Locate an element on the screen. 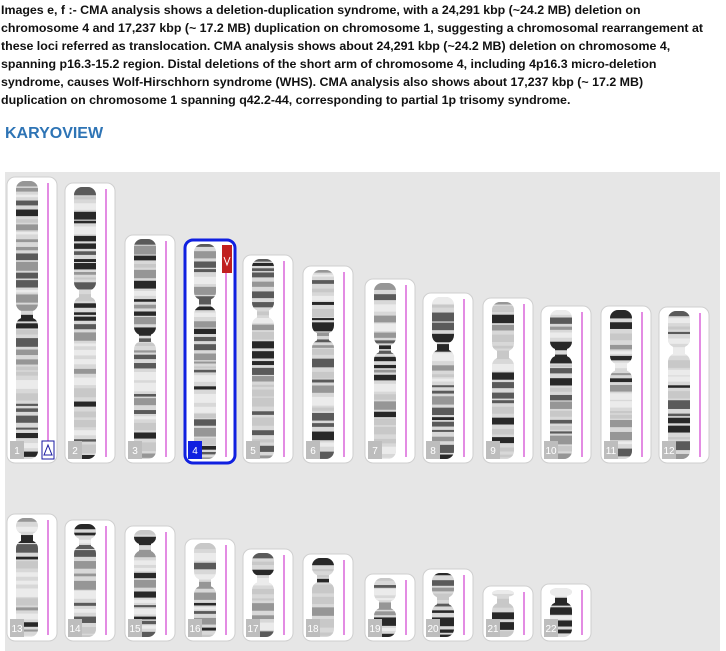 The width and height of the screenshot is (726, 651). chromosome-label: 5 is located at coordinates (253, 451).